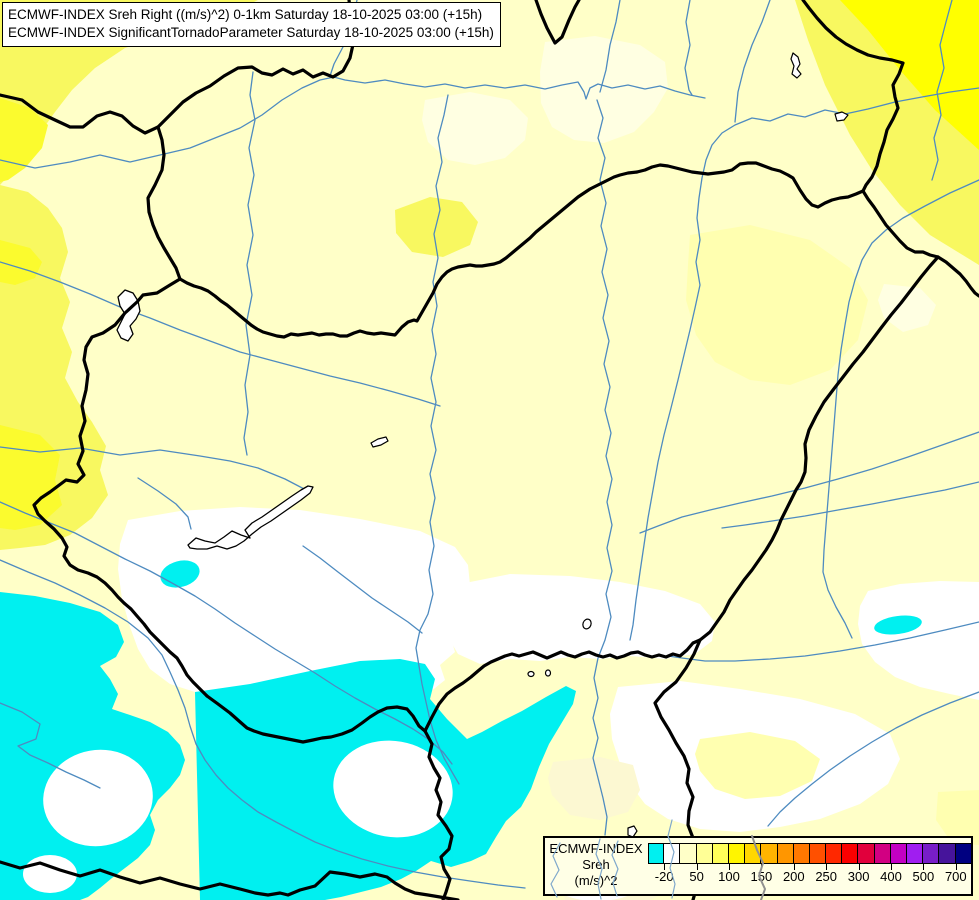 The image size is (979, 900). What do you see at coordinates (907, 308) in the screenshot?
I see `cream-right` at bounding box center [907, 308].